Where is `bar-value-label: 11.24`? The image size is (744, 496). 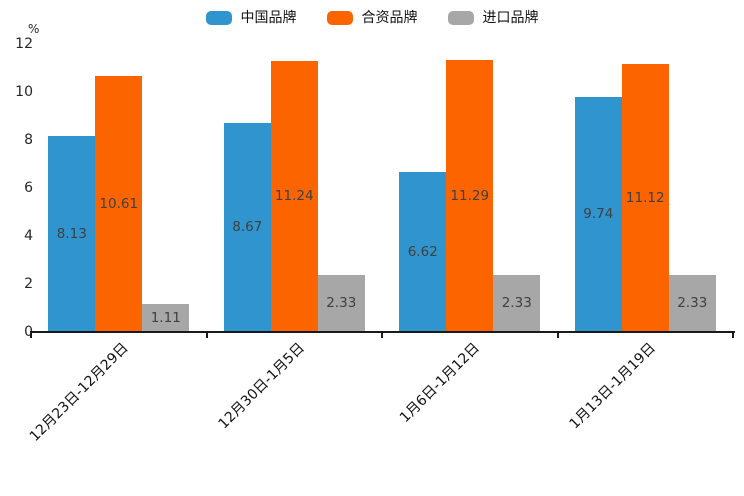 bar-value-label: 11.24 is located at coordinates (294, 196).